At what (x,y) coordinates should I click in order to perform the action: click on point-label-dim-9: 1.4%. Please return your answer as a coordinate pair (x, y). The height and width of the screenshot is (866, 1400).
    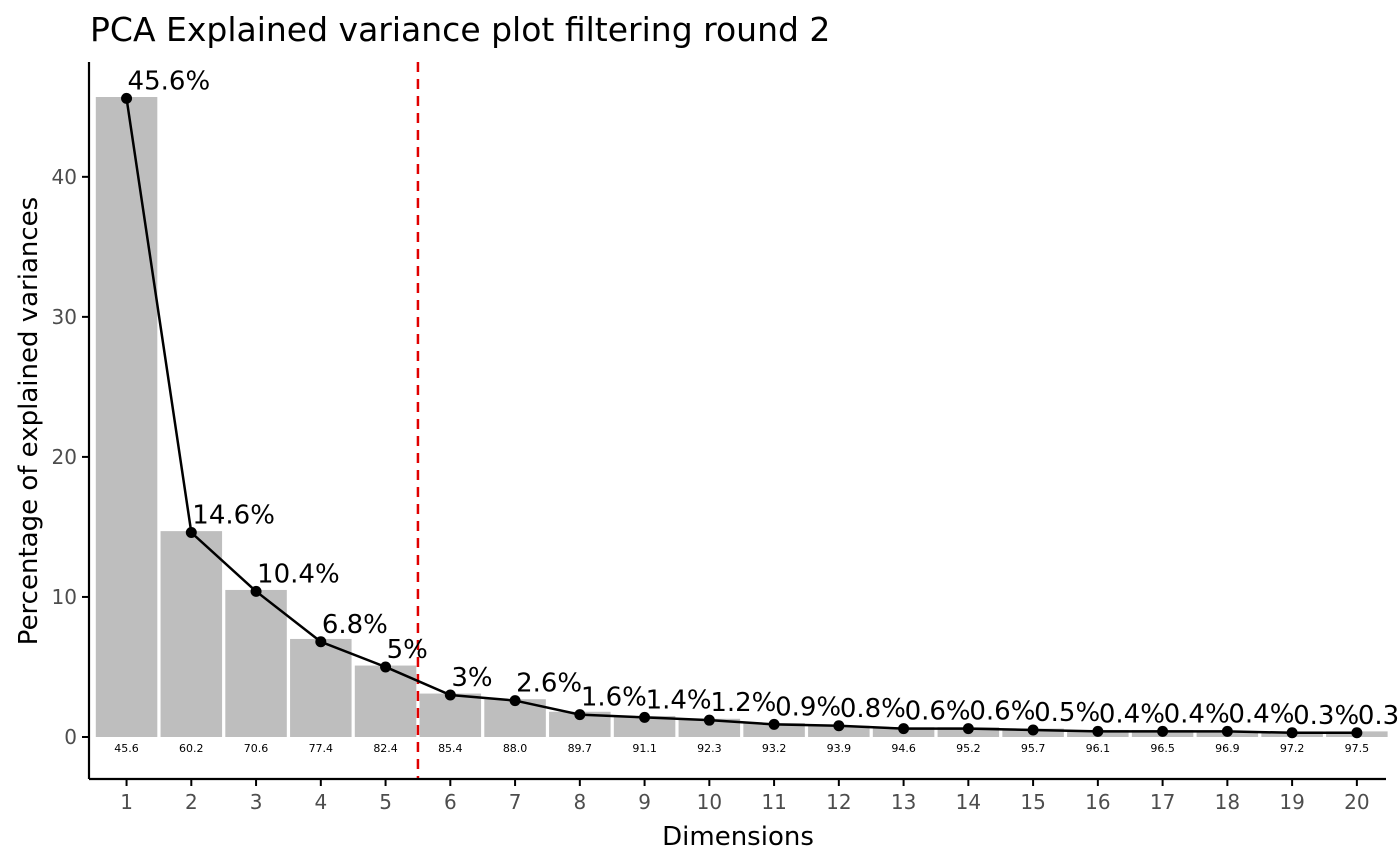
    Looking at the image, I should click on (679, 700).